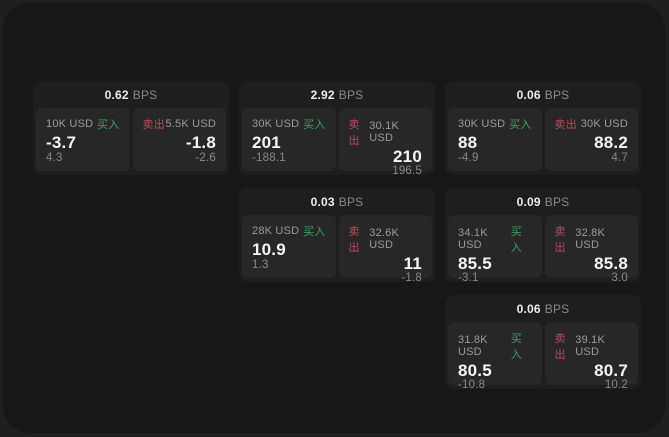 Image resolution: width=669 pixels, height=437 pixels. I want to click on sell-quote-tile: 卖出 30.1K USD 210 196.5, so click(385, 142).